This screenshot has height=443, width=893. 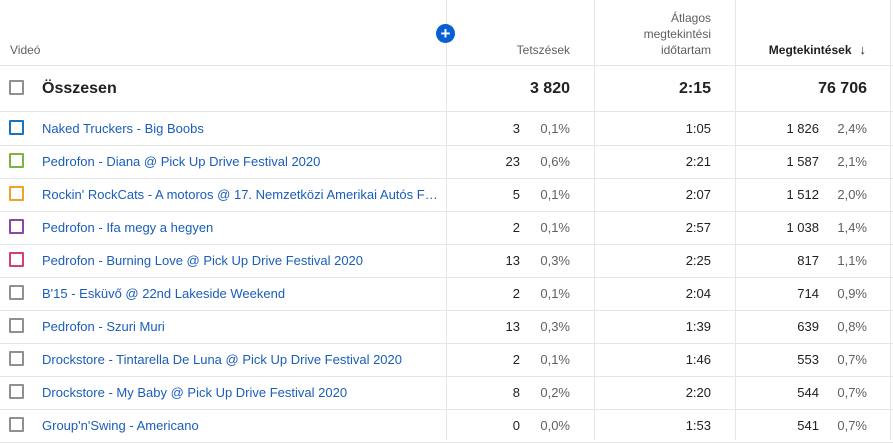 What do you see at coordinates (690, 18) in the screenshot?
I see `avg-duration-header-line: Átlagos` at bounding box center [690, 18].